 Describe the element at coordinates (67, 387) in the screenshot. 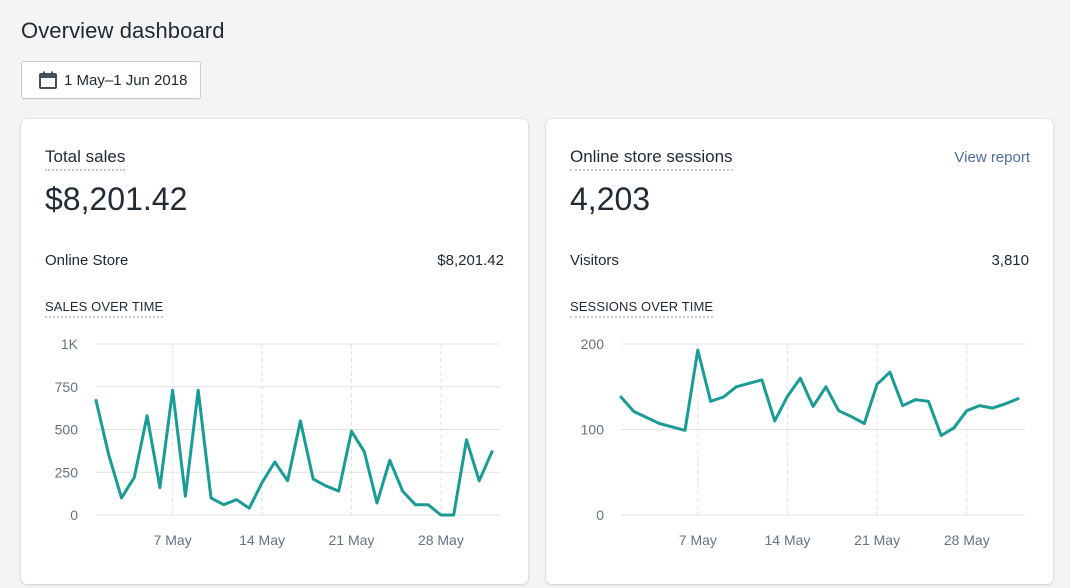

I see `y-tick-label: 750` at that location.